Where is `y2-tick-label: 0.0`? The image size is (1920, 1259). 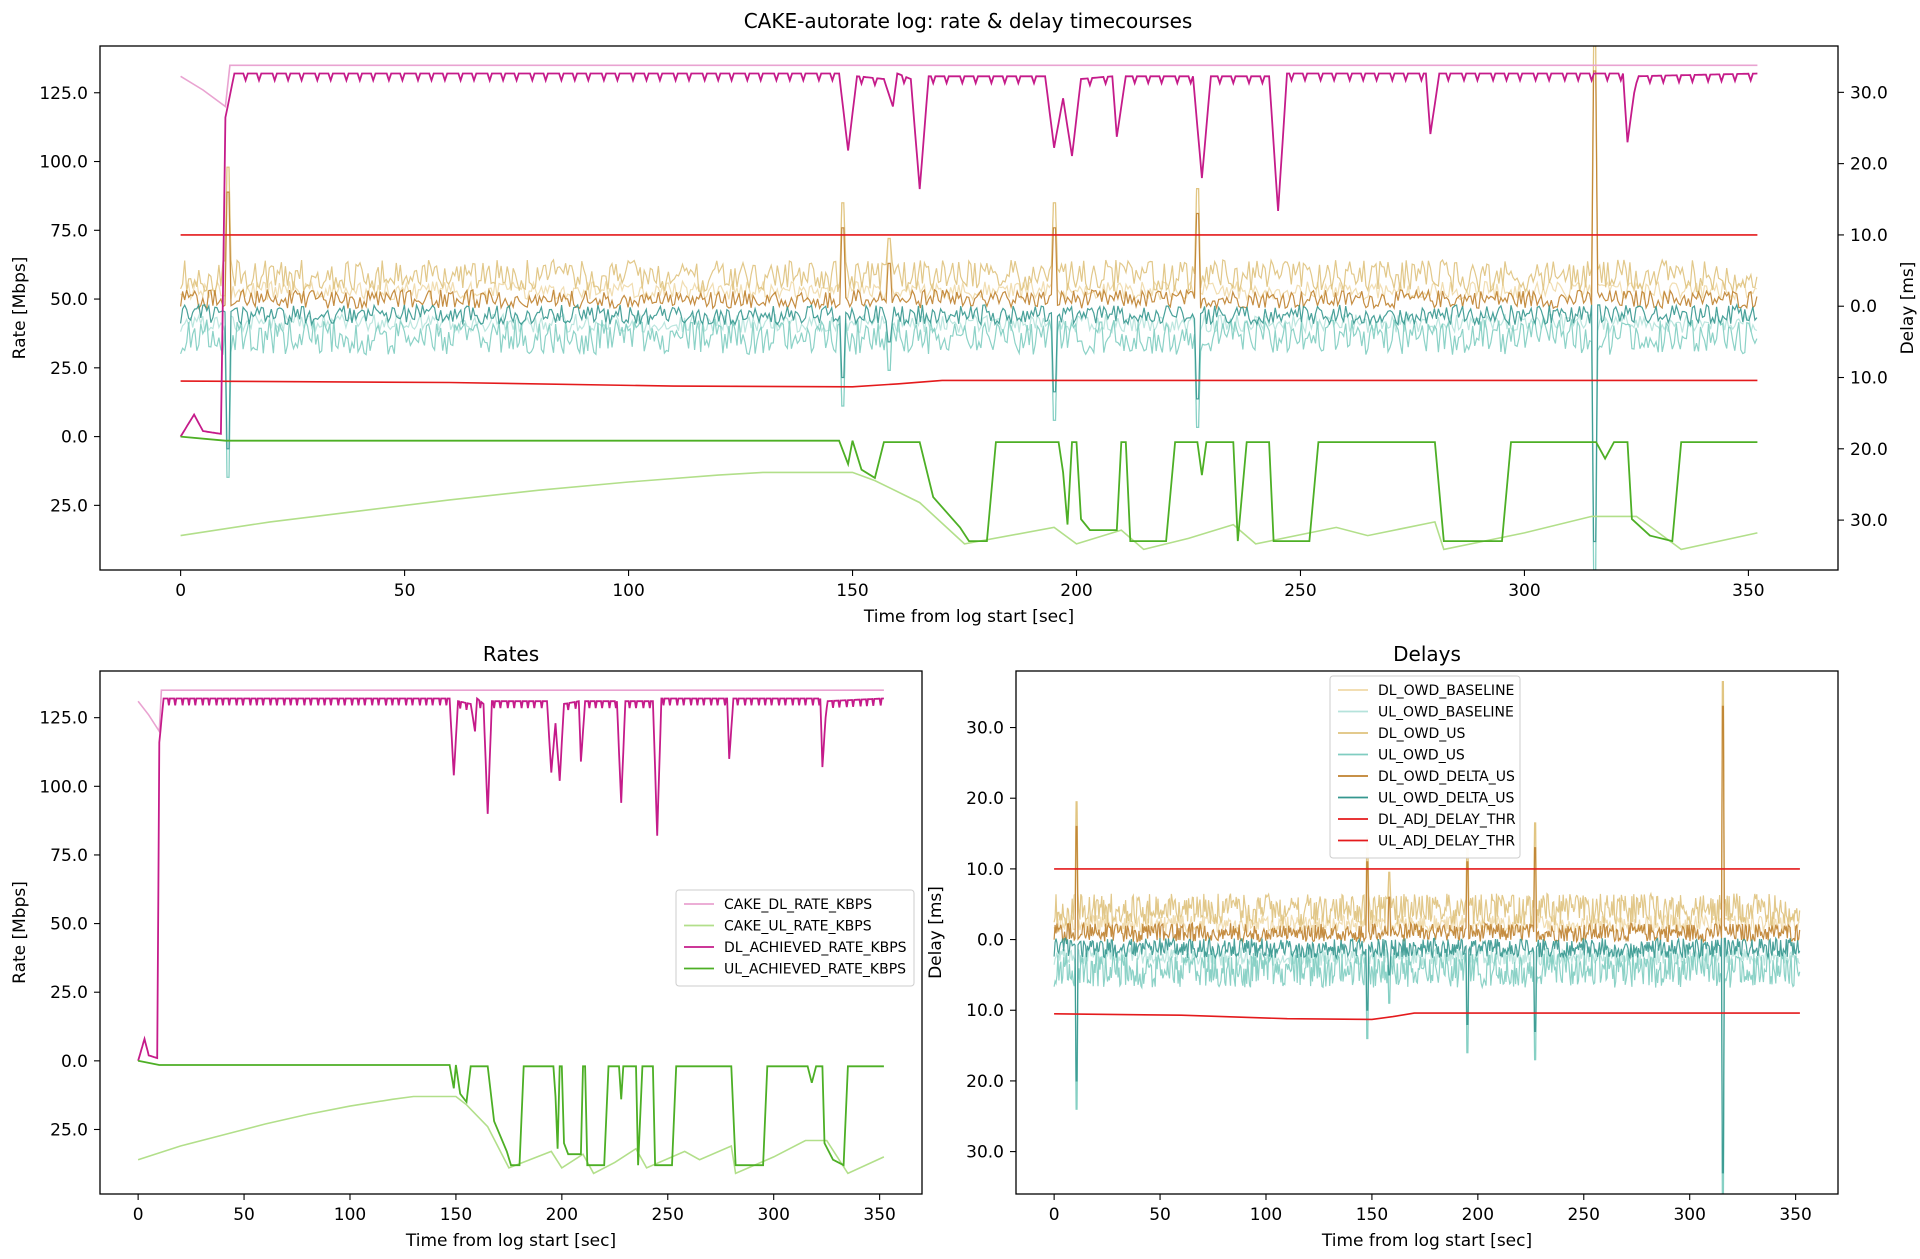 y2-tick-label: 0.0 is located at coordinates (1863, 307).